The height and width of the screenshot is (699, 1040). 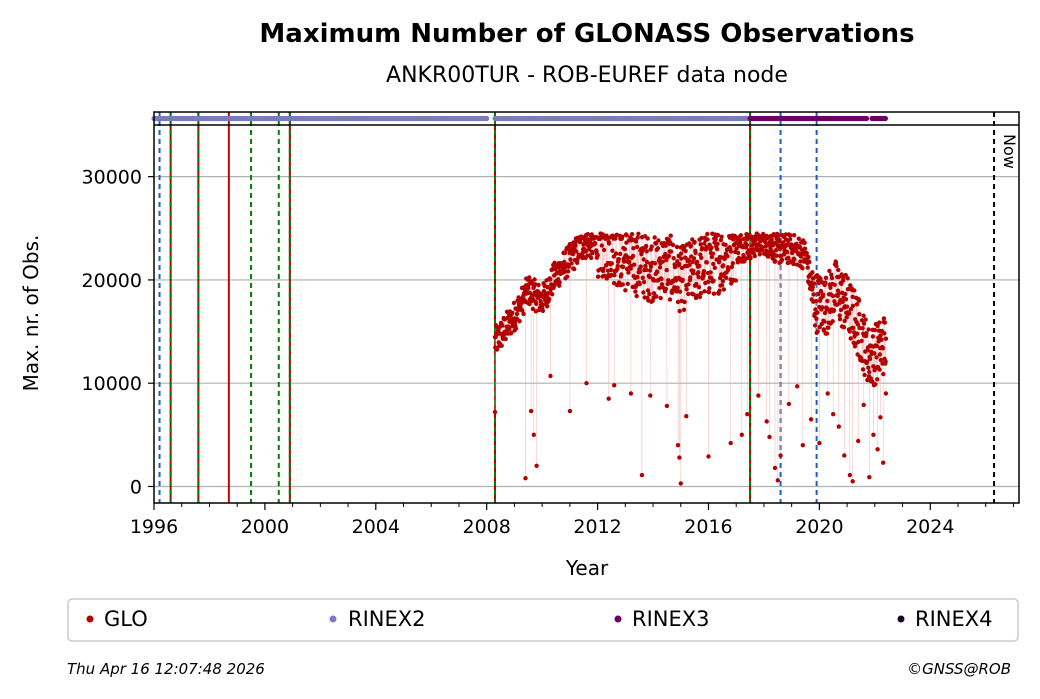 I want to click on legend-label-rinex2: RINEX2, so click(x=387, y=619).